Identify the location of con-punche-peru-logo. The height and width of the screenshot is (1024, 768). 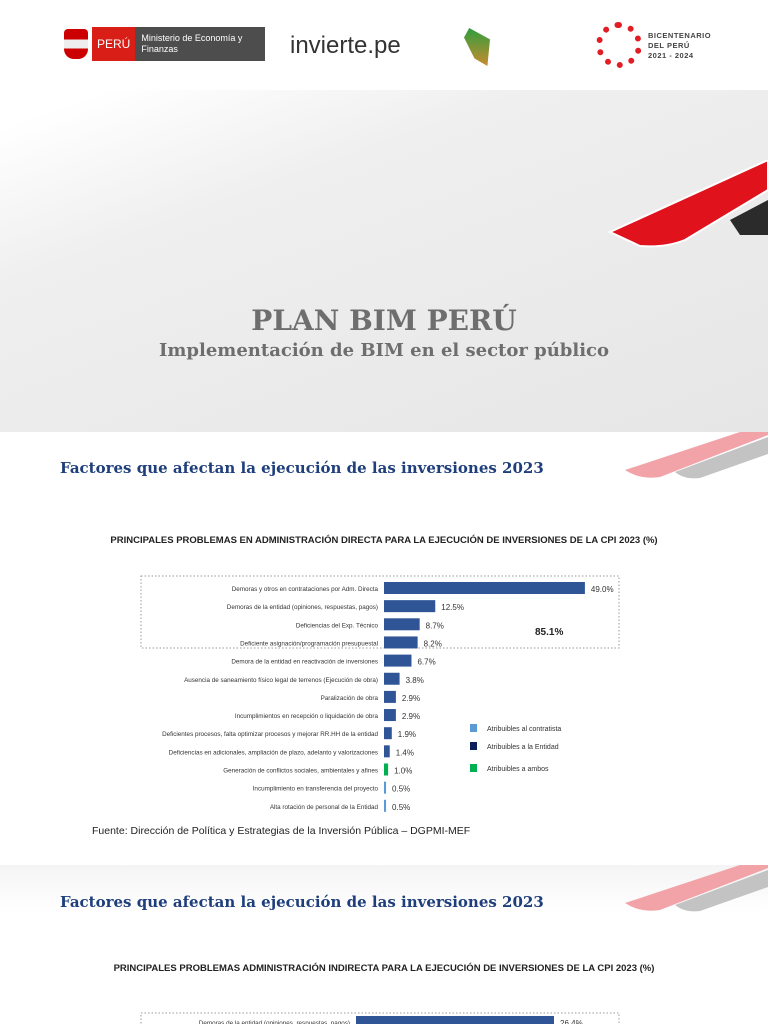
(501, 45).